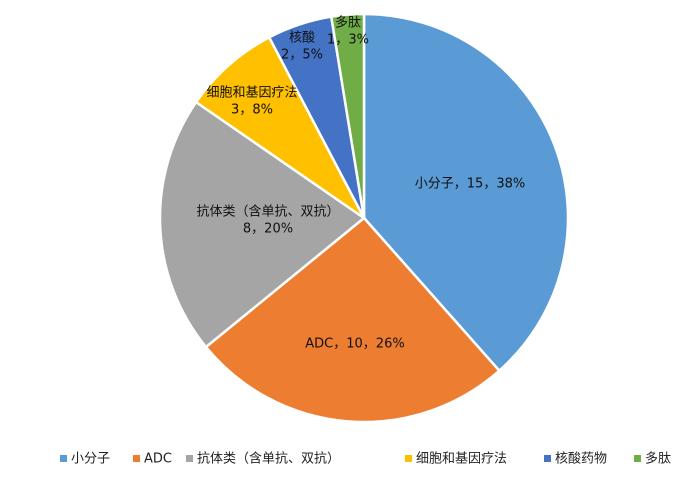 The image size is (700, 480). I want to click on slice-label-0-line-1: 小分子，15，38%, so click(470, 184).